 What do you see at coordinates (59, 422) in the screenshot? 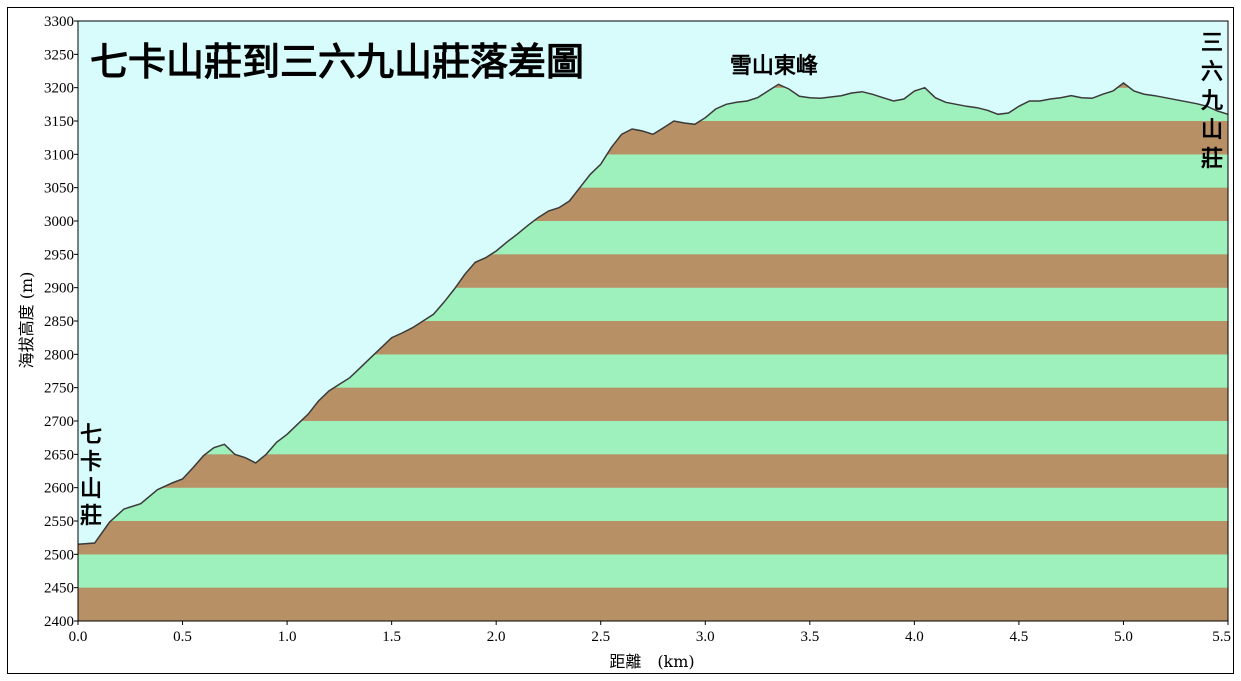
I see `y-tick-label: 2700` at bounding box center [59, 422].